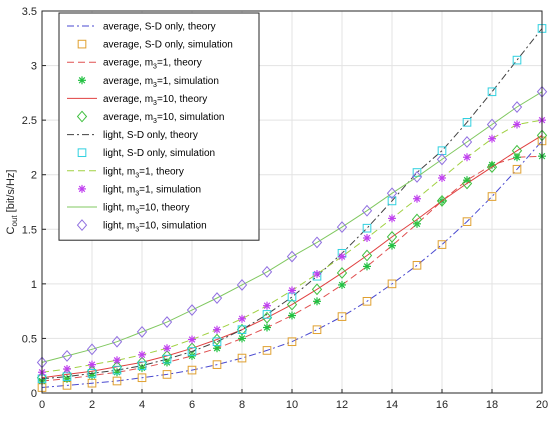 The height and width of the screenshot is (422, 550). Describe the element at coordinates (442, 405) in the screenshot. I see `tick-label-x: 16` at that location.